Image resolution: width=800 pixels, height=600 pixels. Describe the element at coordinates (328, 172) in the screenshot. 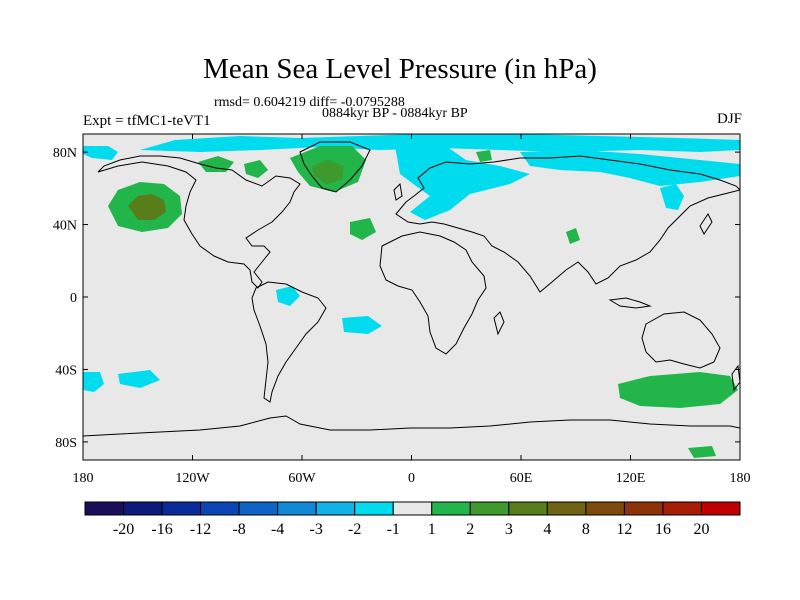

I see `anomaly-greenland-core` at that location.